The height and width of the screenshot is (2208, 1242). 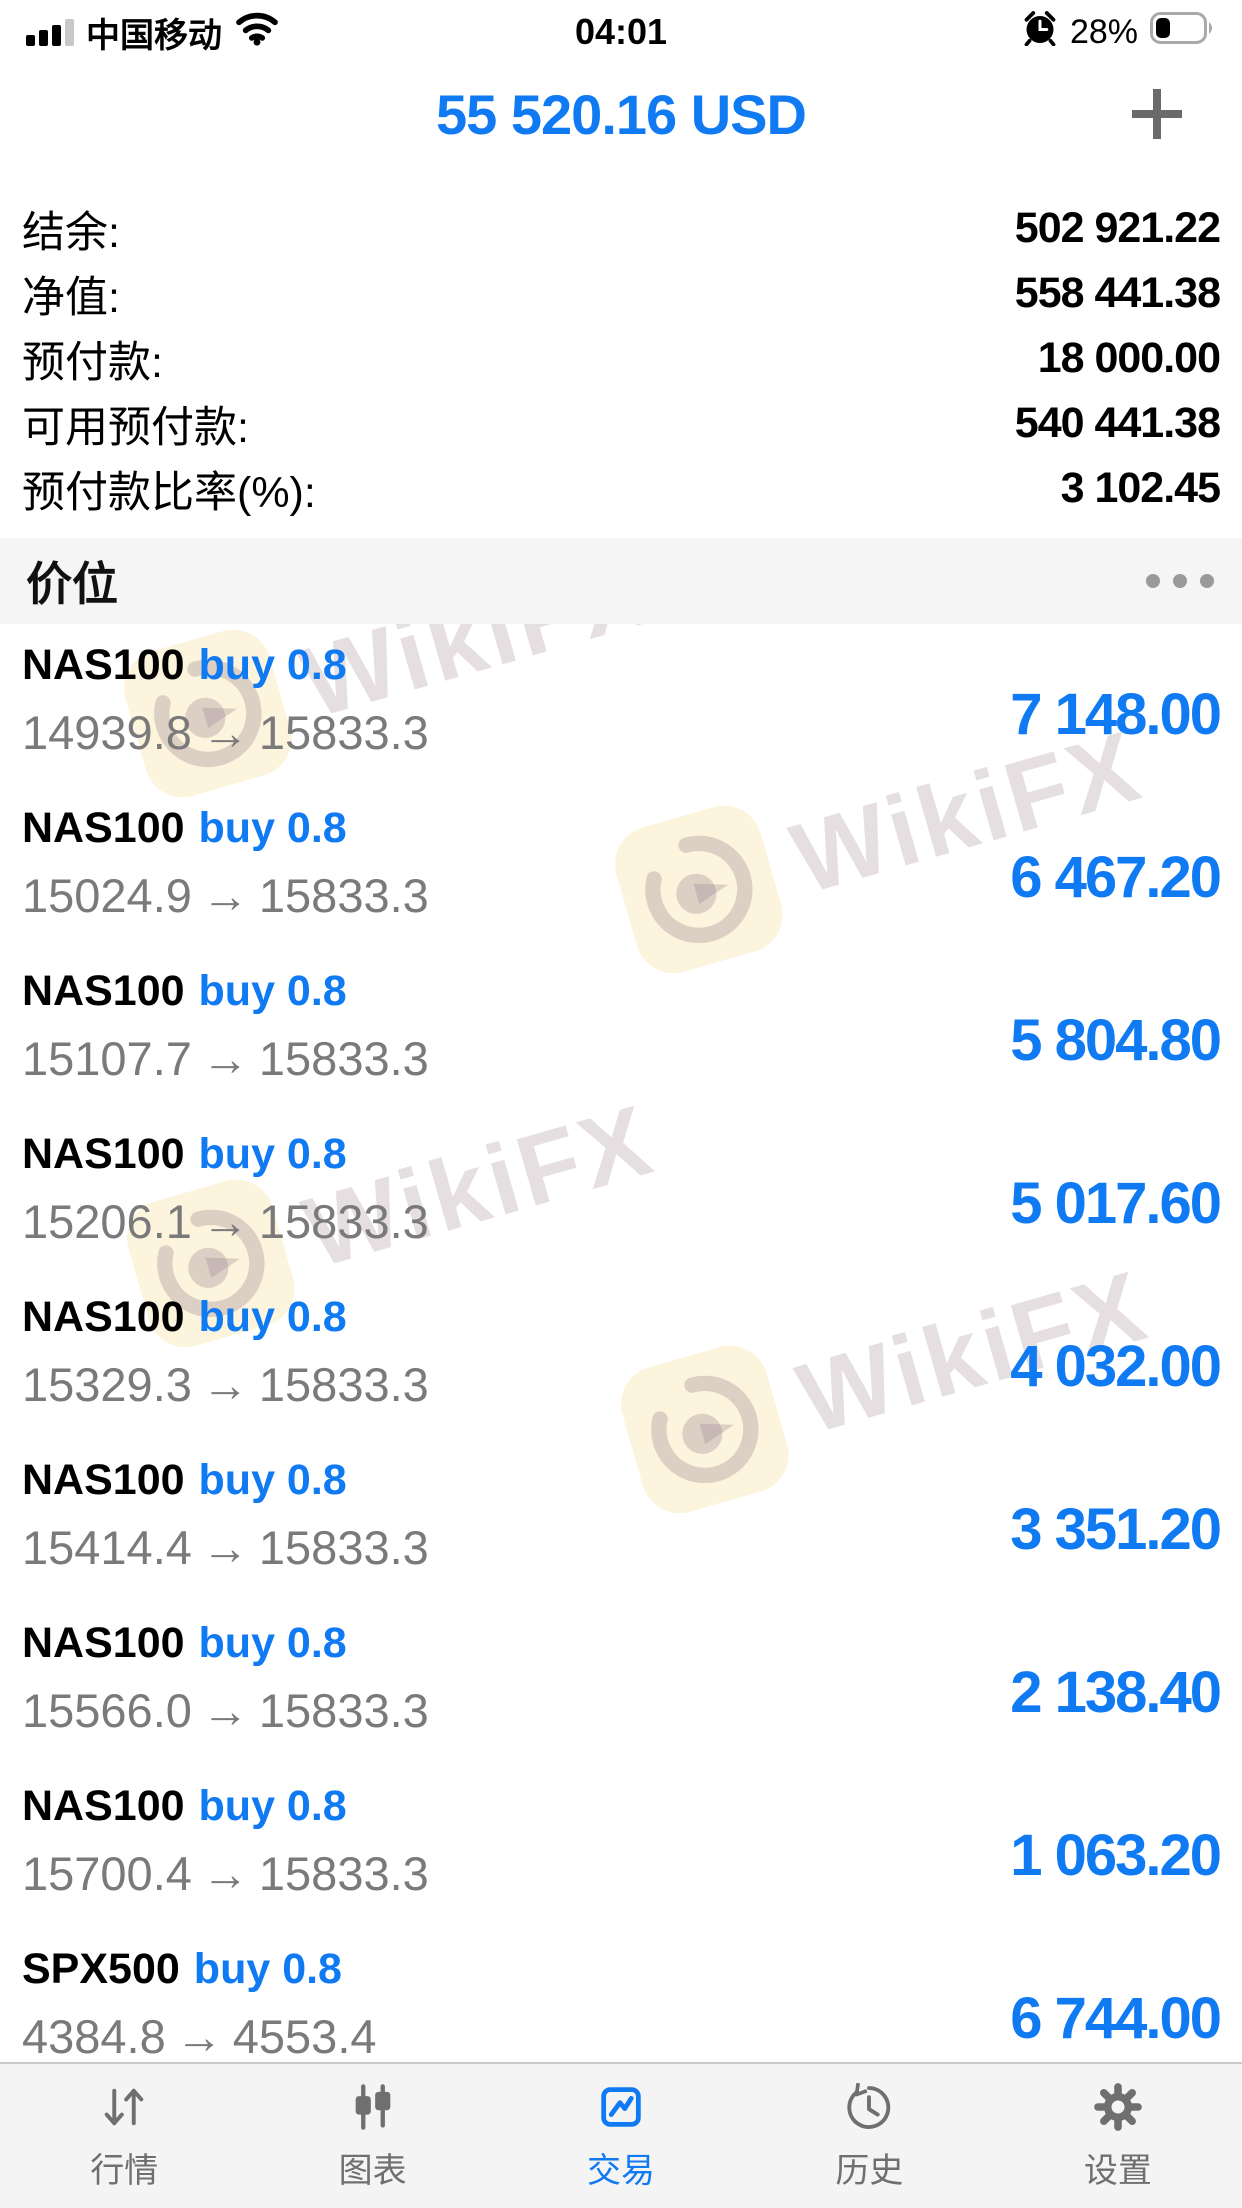 I want to click on position-info: NAS100 buy 0.8 14939.8 → 15833.3, so click(x=225, y=714).